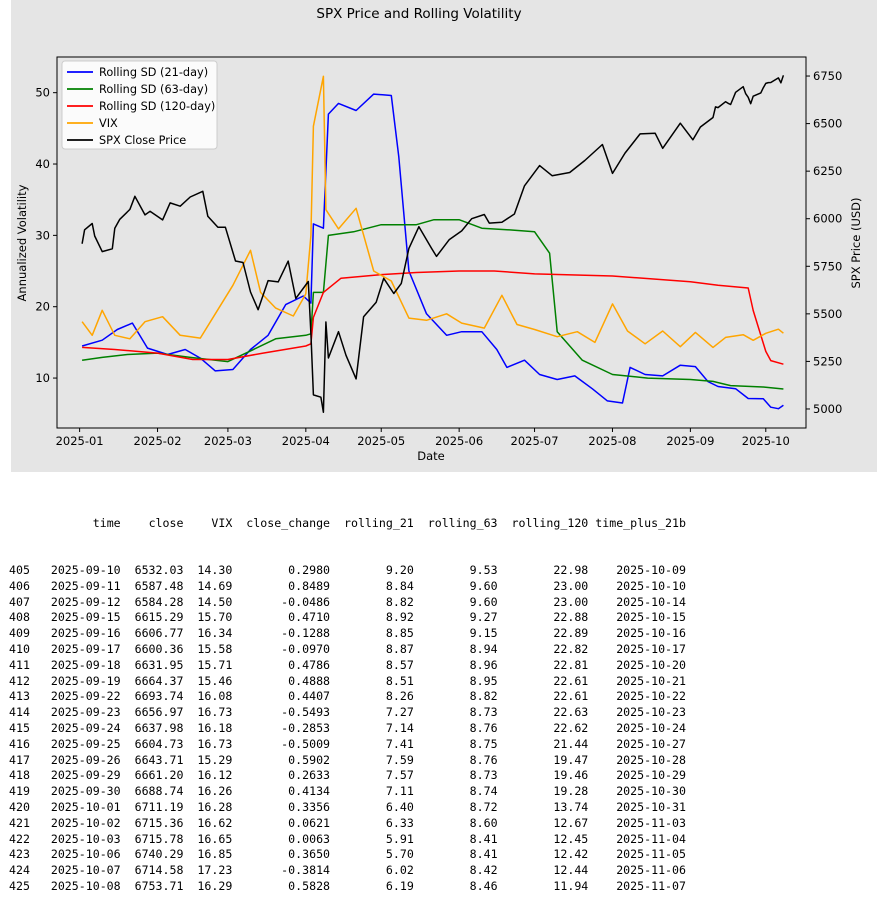 This screenshot has height=911, width=882. Describe the element at coordinates (85, 743) in the screenshot. I see `table-cell: 2025-09-25` at that location.